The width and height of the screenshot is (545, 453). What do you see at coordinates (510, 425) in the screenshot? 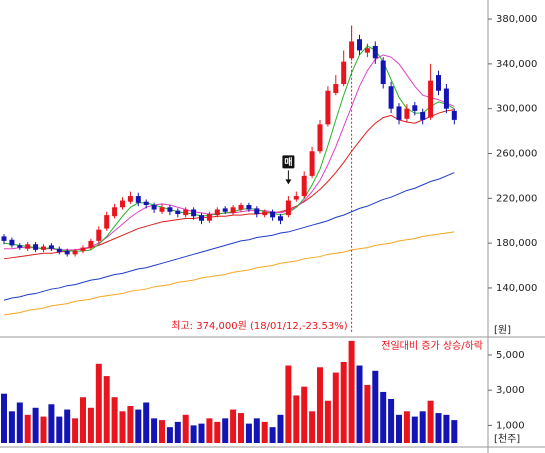
I see `y-tick-label: 1,000` at bounding box center [510, 425].